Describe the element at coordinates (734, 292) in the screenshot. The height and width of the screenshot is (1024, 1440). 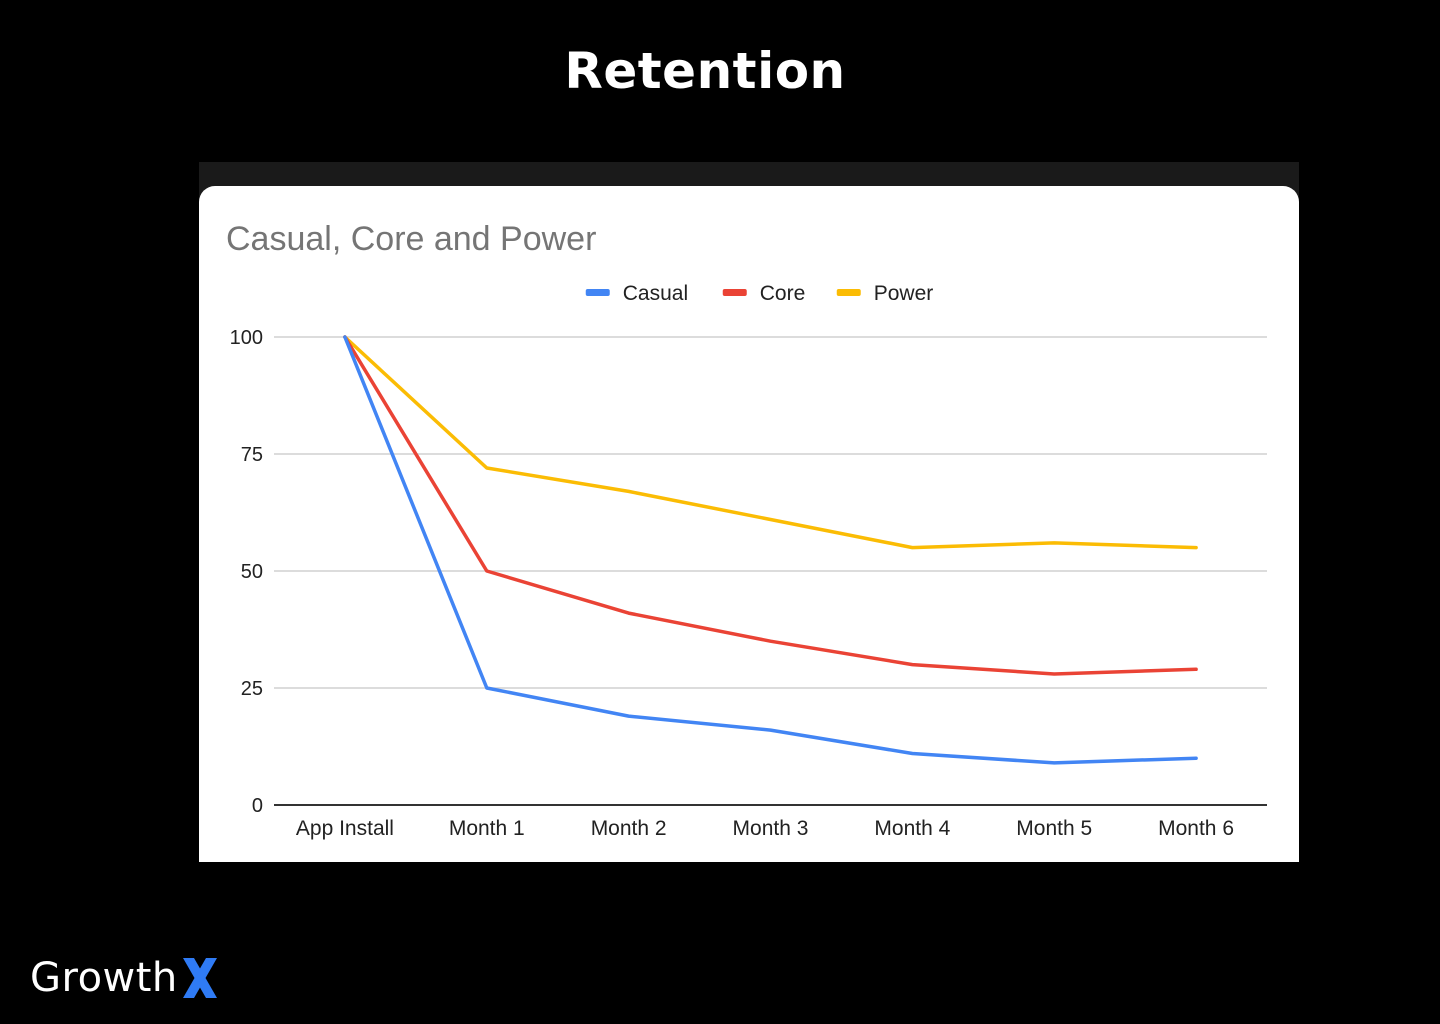
I see `legend-swatch-core` at that location.